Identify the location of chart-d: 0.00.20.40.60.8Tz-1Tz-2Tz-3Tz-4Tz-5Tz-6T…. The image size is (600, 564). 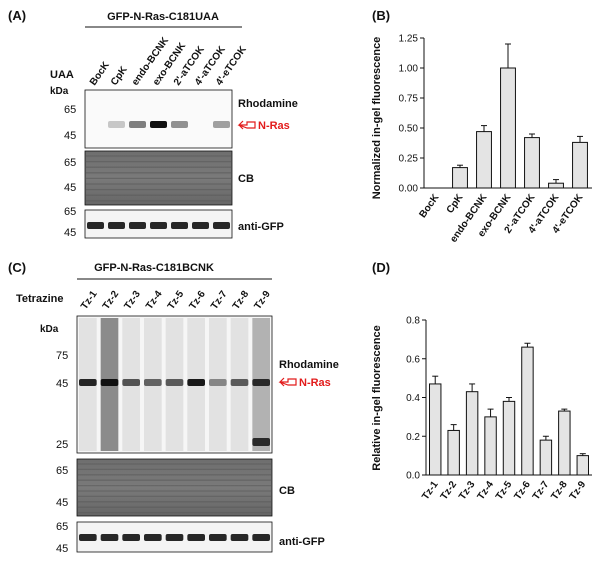
(499, 409).